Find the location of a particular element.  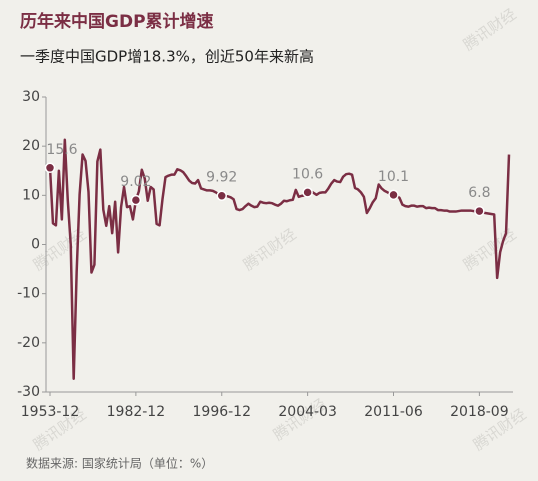

y-tick-label: -30 is located at coordinates (28, 392).